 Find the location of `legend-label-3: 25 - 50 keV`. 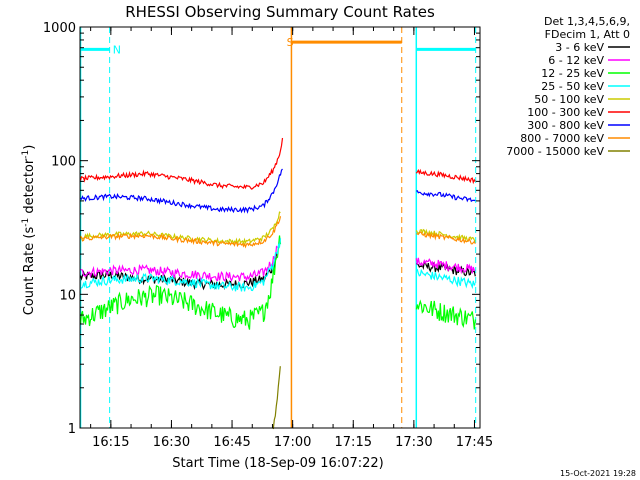

legend-label-3: 25 - 50 keV is located at coordinates (572, 86).